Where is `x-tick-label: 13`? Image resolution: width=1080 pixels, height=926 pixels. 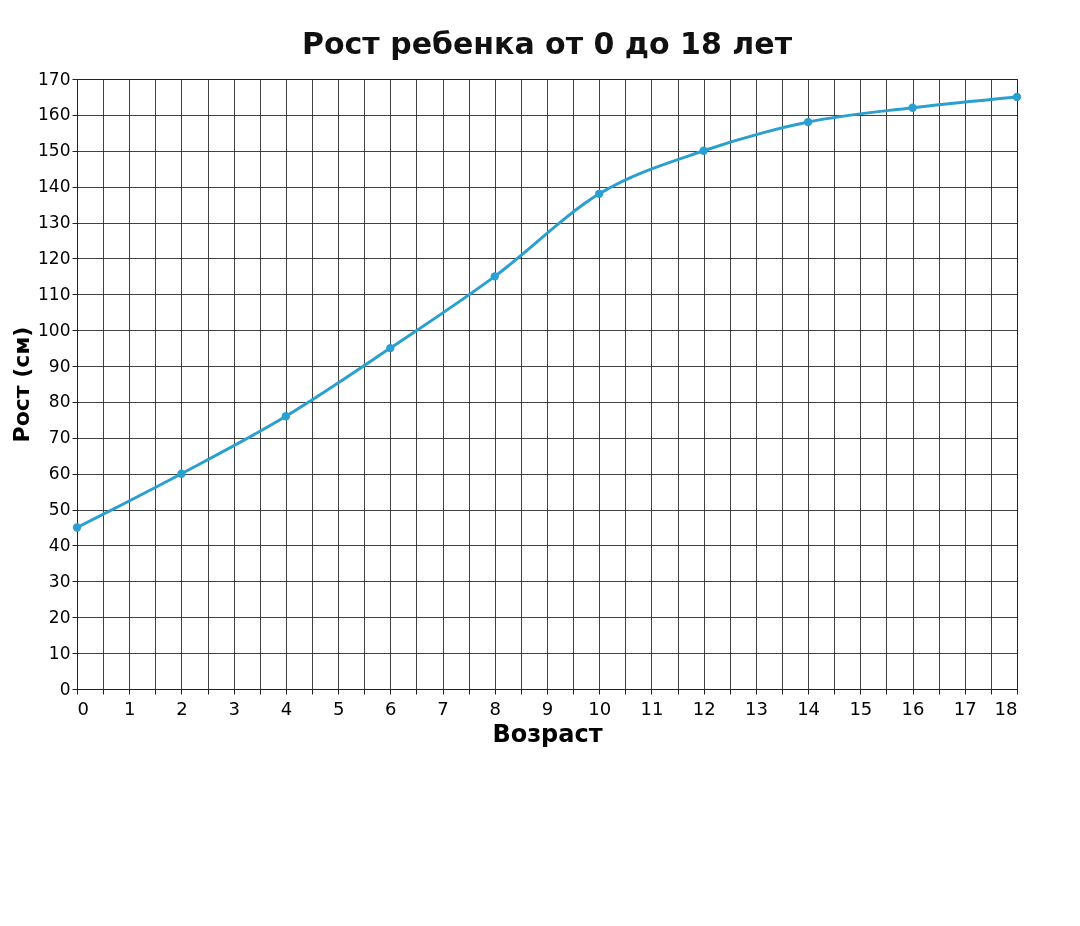
x-tick-label: 13 is located at coordinates (756, 708).